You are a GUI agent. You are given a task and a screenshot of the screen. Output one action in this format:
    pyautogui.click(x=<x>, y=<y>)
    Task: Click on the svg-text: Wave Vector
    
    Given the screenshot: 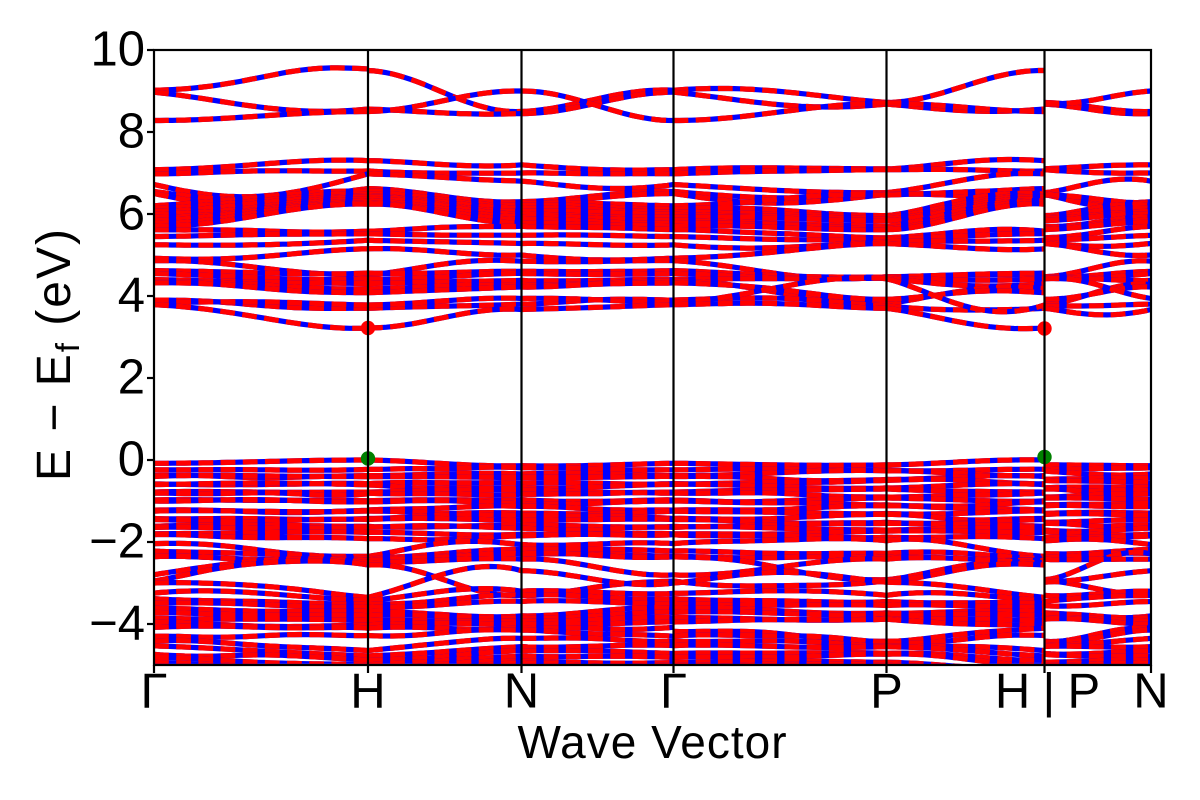 What is the action you would take?
    pyautogui.click(x=652, y=742)
    